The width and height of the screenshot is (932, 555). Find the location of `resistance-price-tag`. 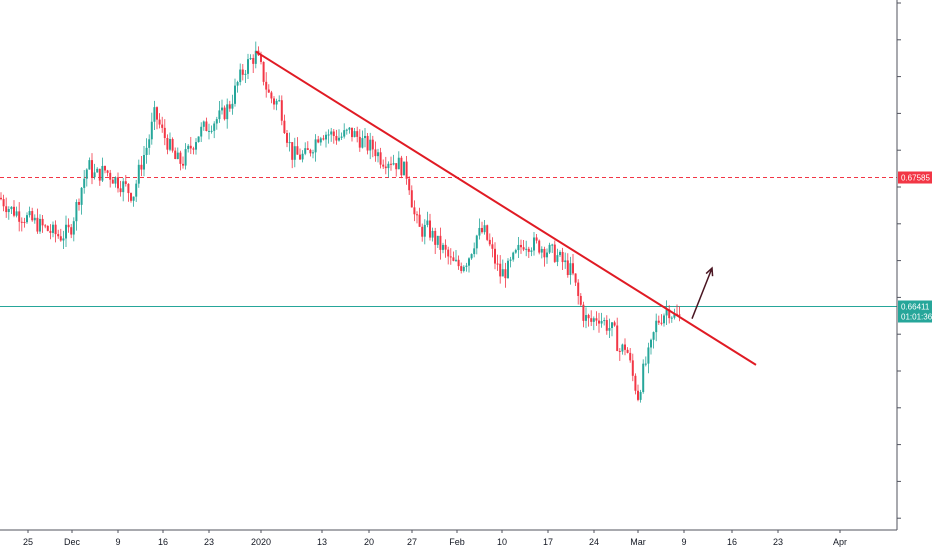

resistance-price-tag is located at coordinates (915, 177).